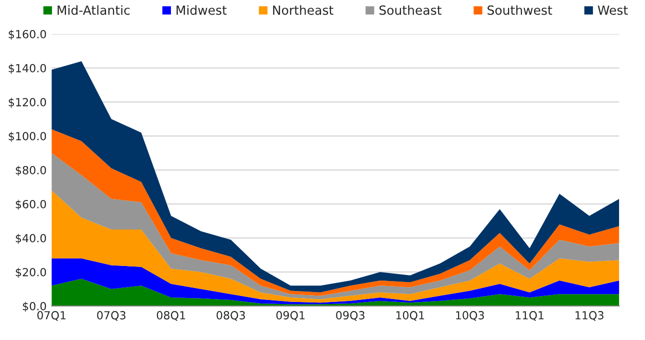  I want to click on x-tick-label: 10Q1, so click(410, 316).